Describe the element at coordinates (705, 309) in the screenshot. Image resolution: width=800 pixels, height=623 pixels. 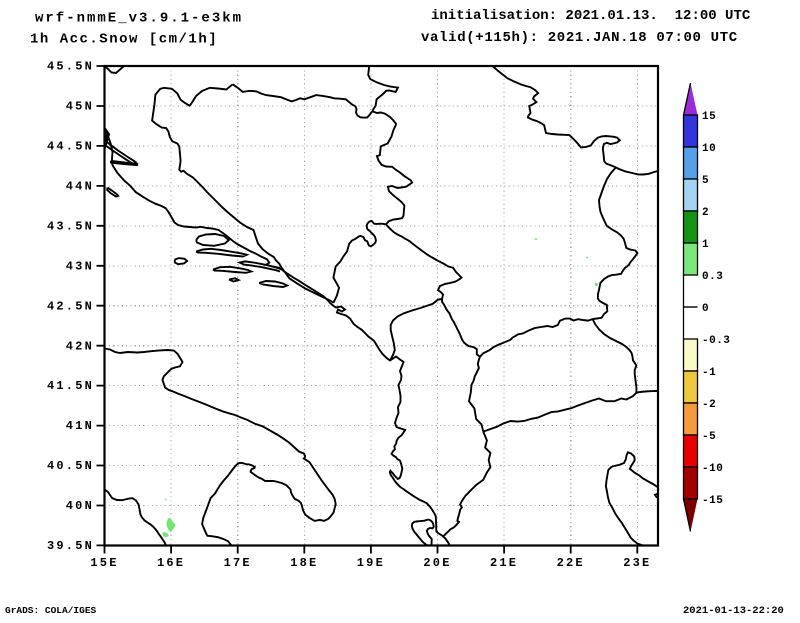
I see `svg-text: 0` at that location.